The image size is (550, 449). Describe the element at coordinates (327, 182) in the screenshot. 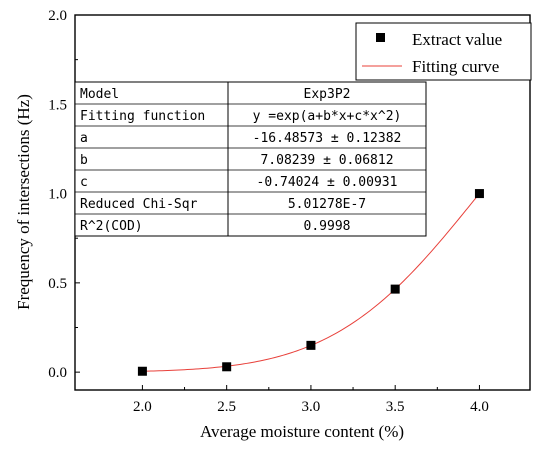

I see `fit-table-value: -0.74024 ± 0.00931` at that location.